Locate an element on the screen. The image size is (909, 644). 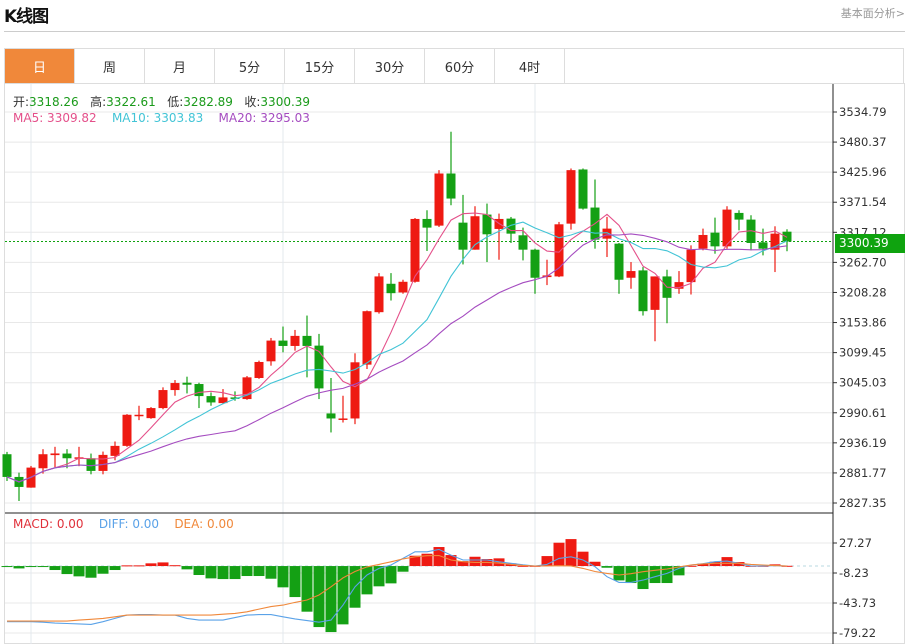
price-tick-label: 3208.28 is located at coordinates (863, 292).